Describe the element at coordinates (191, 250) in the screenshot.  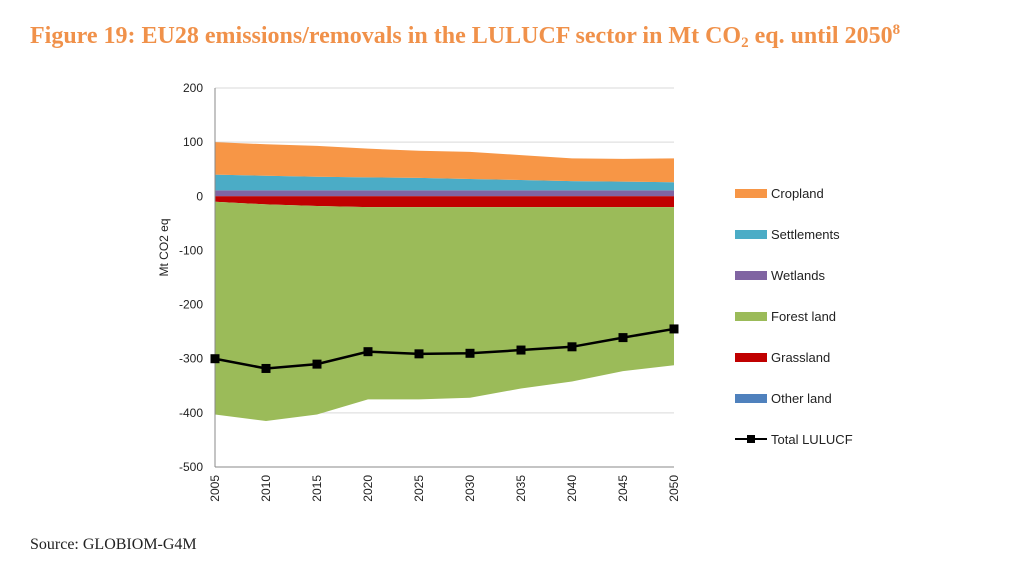
I see `y-tick-label: -100` at that location.